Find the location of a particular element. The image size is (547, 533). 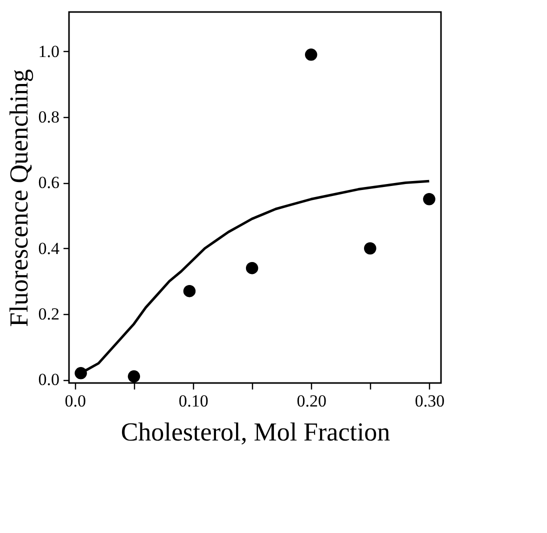

x-tick-label: 0.0 is located at coordinates (75, 401).